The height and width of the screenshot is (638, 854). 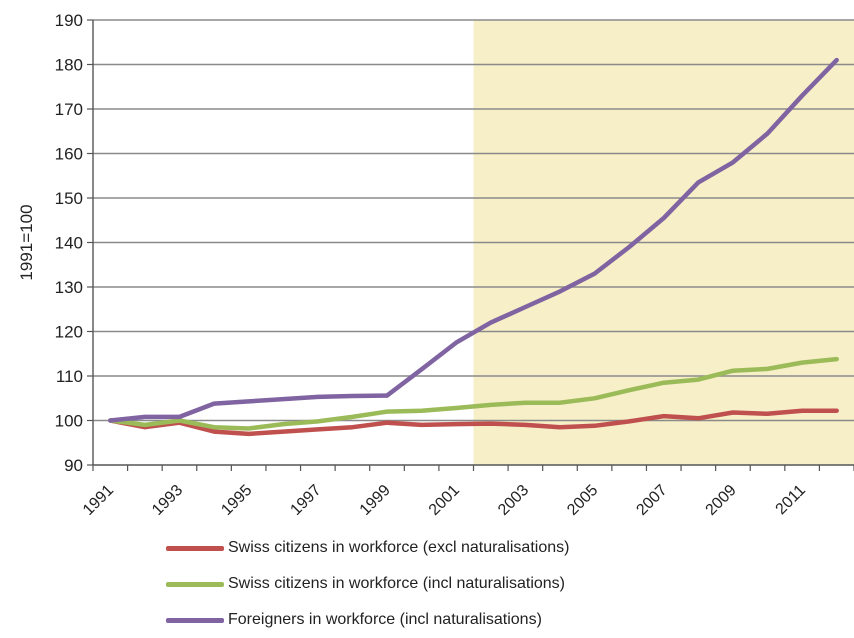 What do you see at coordinates (69, 332) in the screenshot?
I see `y-tick-label: 120` at bounding box center [69, 332].